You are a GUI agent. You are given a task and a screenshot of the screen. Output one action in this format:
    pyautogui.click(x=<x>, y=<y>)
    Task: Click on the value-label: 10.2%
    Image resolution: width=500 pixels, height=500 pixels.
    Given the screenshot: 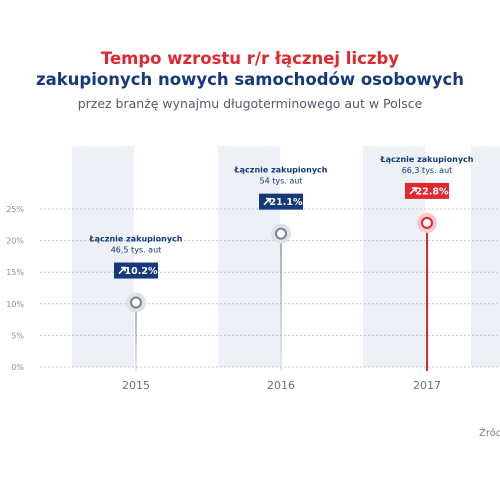 What is the action you would take?
    pyautogui.click(x=141, y=271)
    